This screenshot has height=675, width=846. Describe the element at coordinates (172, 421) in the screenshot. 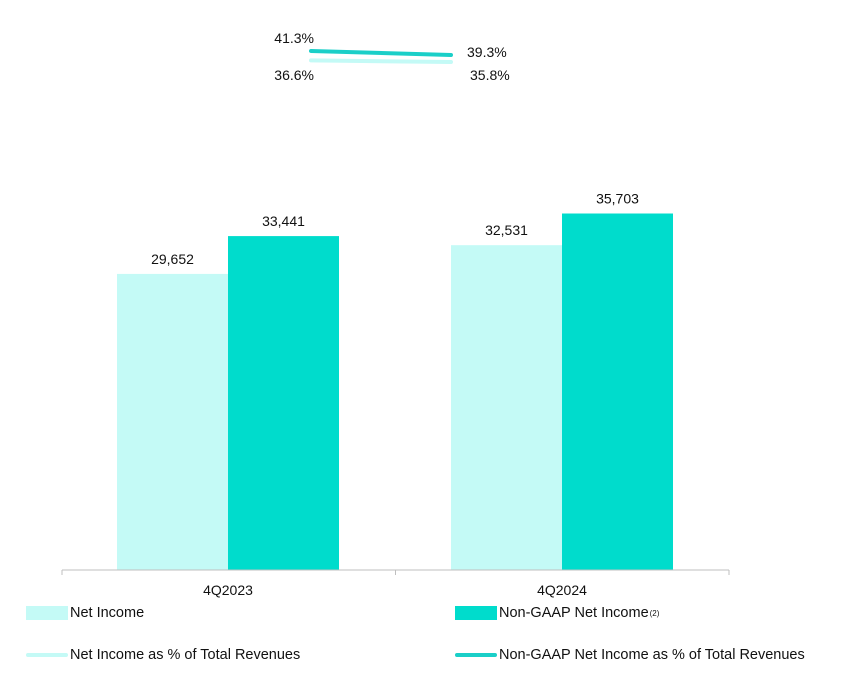

I see `bar-net-income-4q2023` at that location.